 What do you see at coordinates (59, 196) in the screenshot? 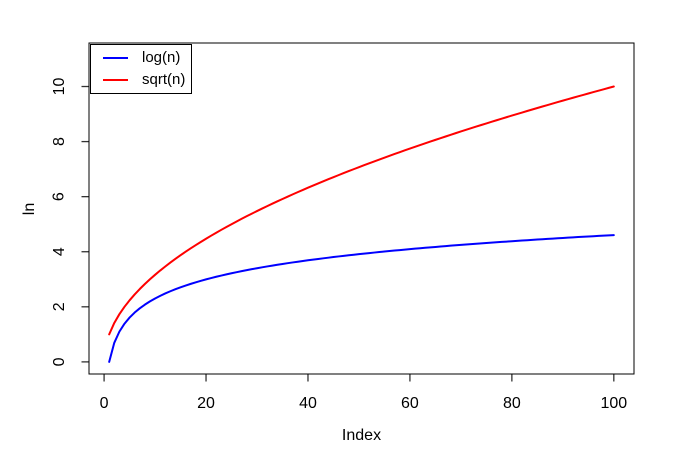
I see `y-tick-label: 6` at bounding box center [59, 196].